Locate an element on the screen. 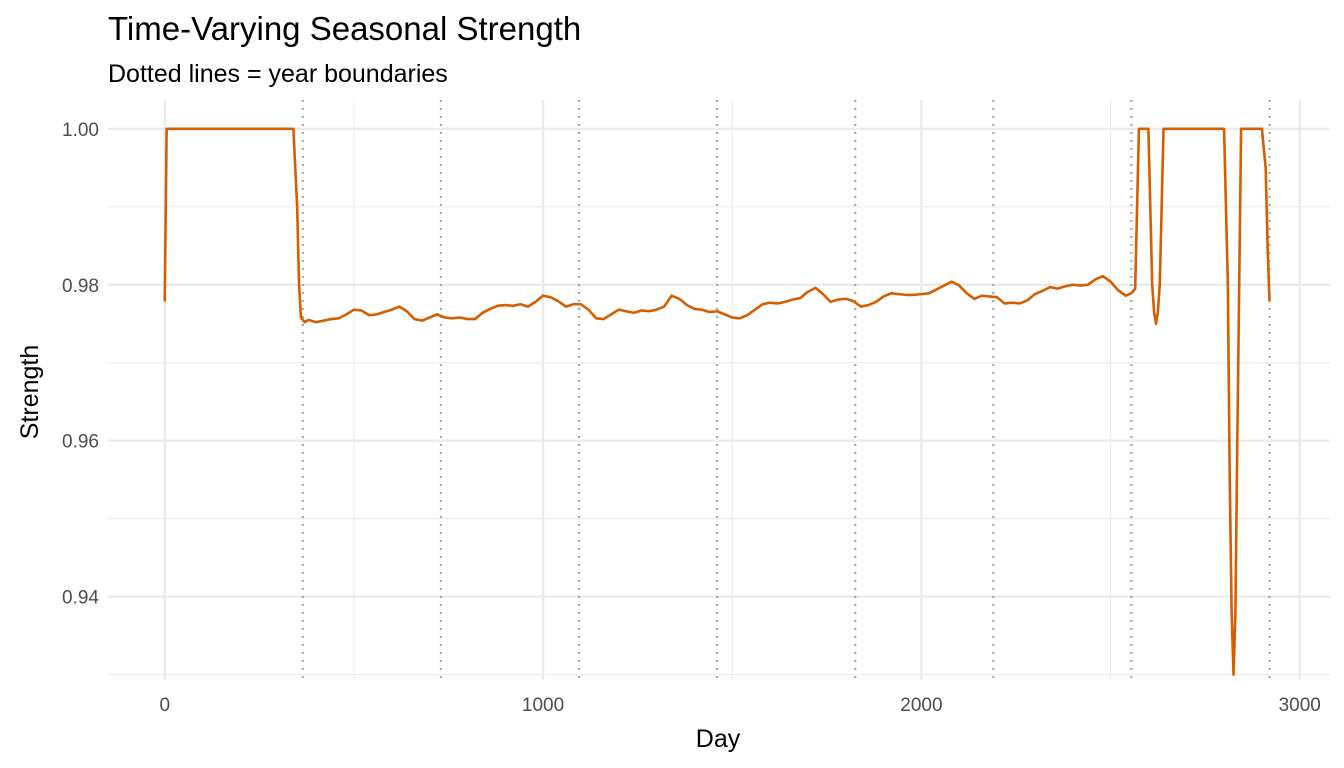 The width and height of the screenshot is (1344, 768). x-tick-label: 0 is located at coordinates (164, 705).